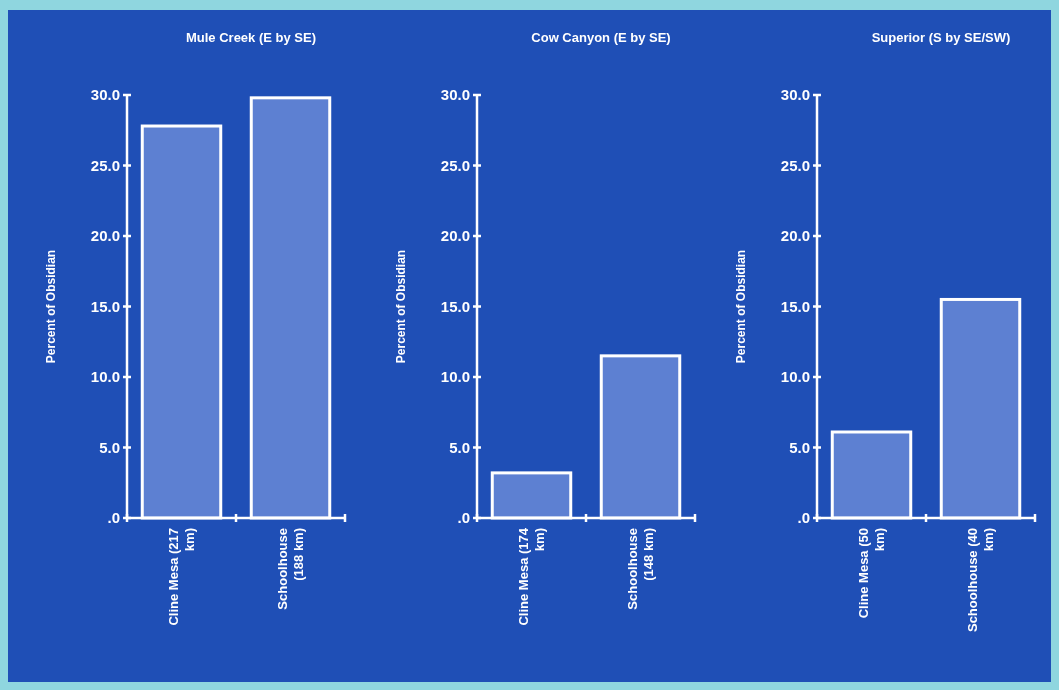  What do you see at coordinates (532, 576) in the screenshot?
I see `x-tick-label: Cline Mesa (174 km)` at bounding box center [532, 576].